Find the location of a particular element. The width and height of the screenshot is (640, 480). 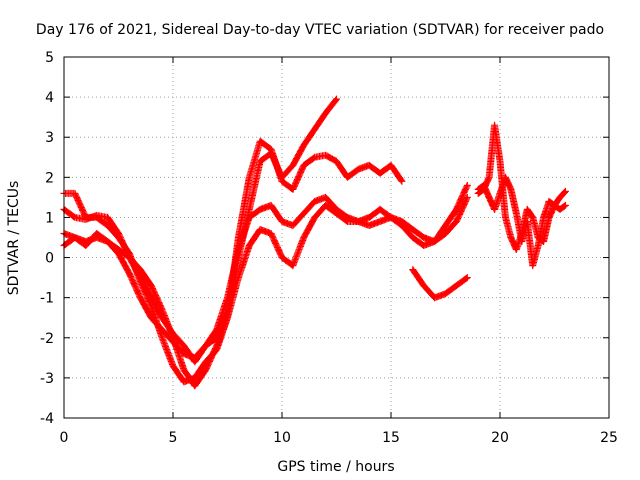

y-axis-tick-labels: -4 -3 -2 -1 0 1 2 3 4 5 is located at coordinates (47, 238).